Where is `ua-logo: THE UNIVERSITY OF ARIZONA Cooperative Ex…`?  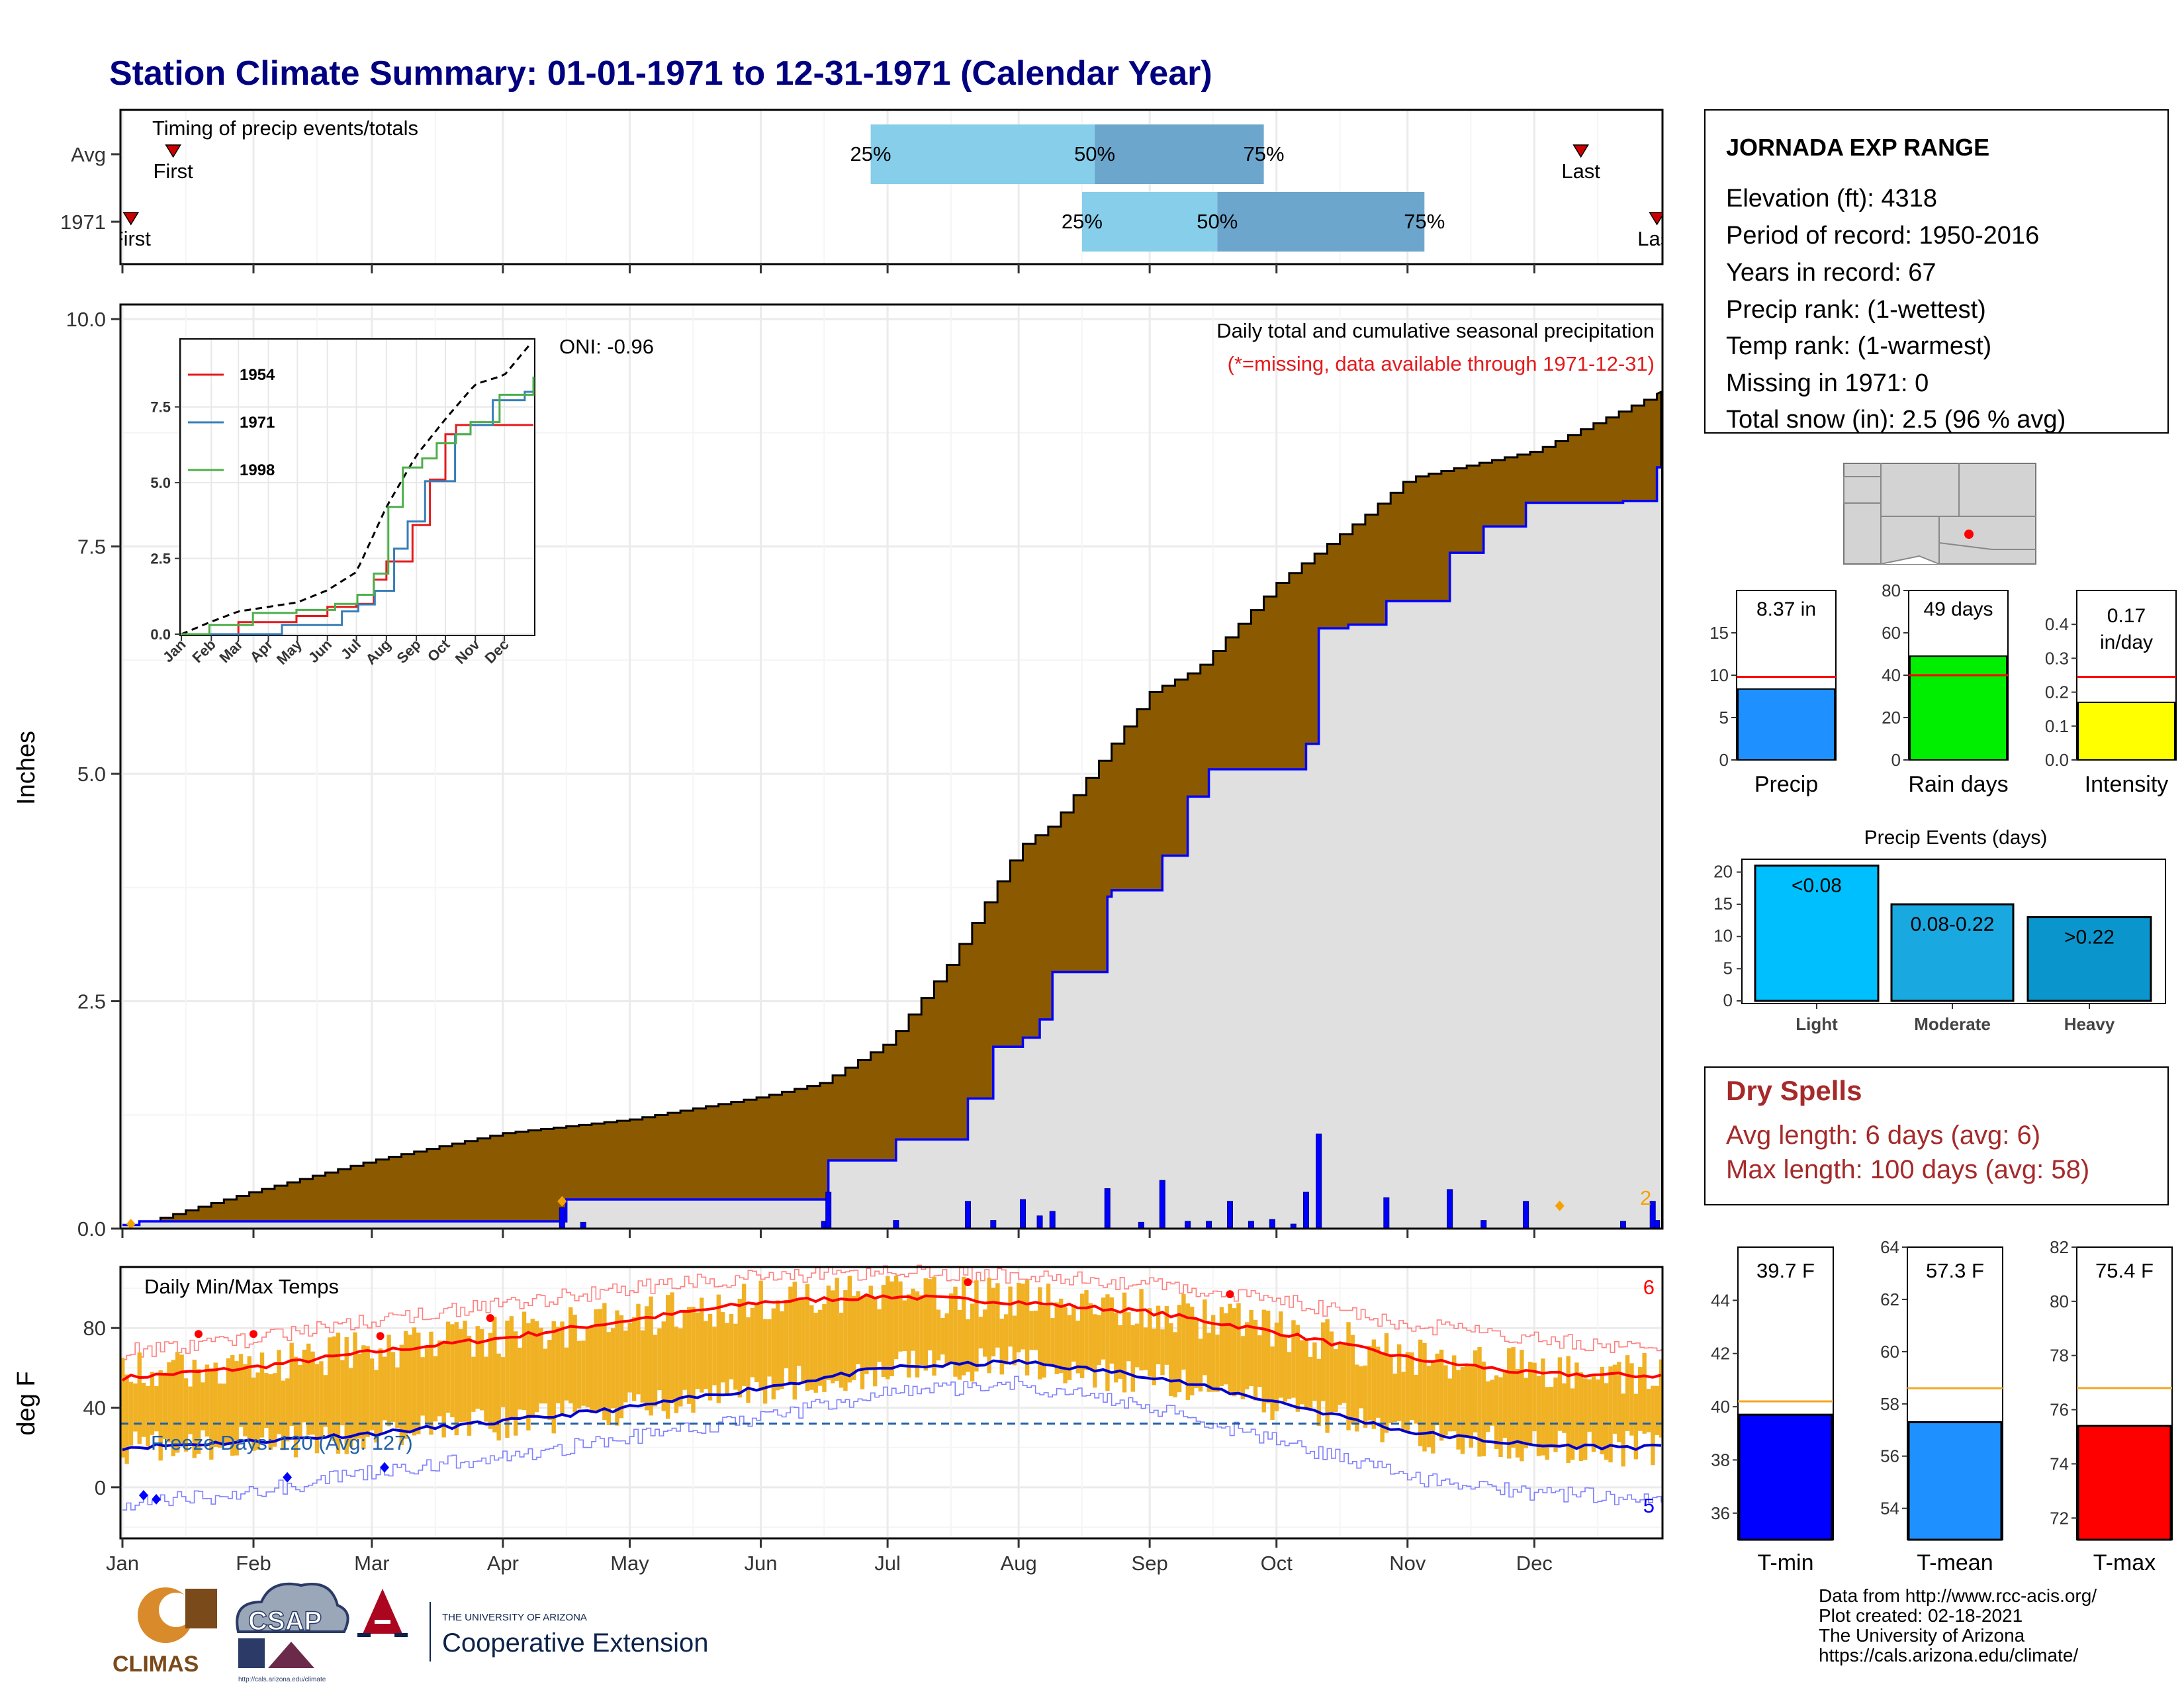
ua-logo: THE UNIVERSITY OF ARIZONA Cooperative Ex… is located at coordinates (532, 1625).